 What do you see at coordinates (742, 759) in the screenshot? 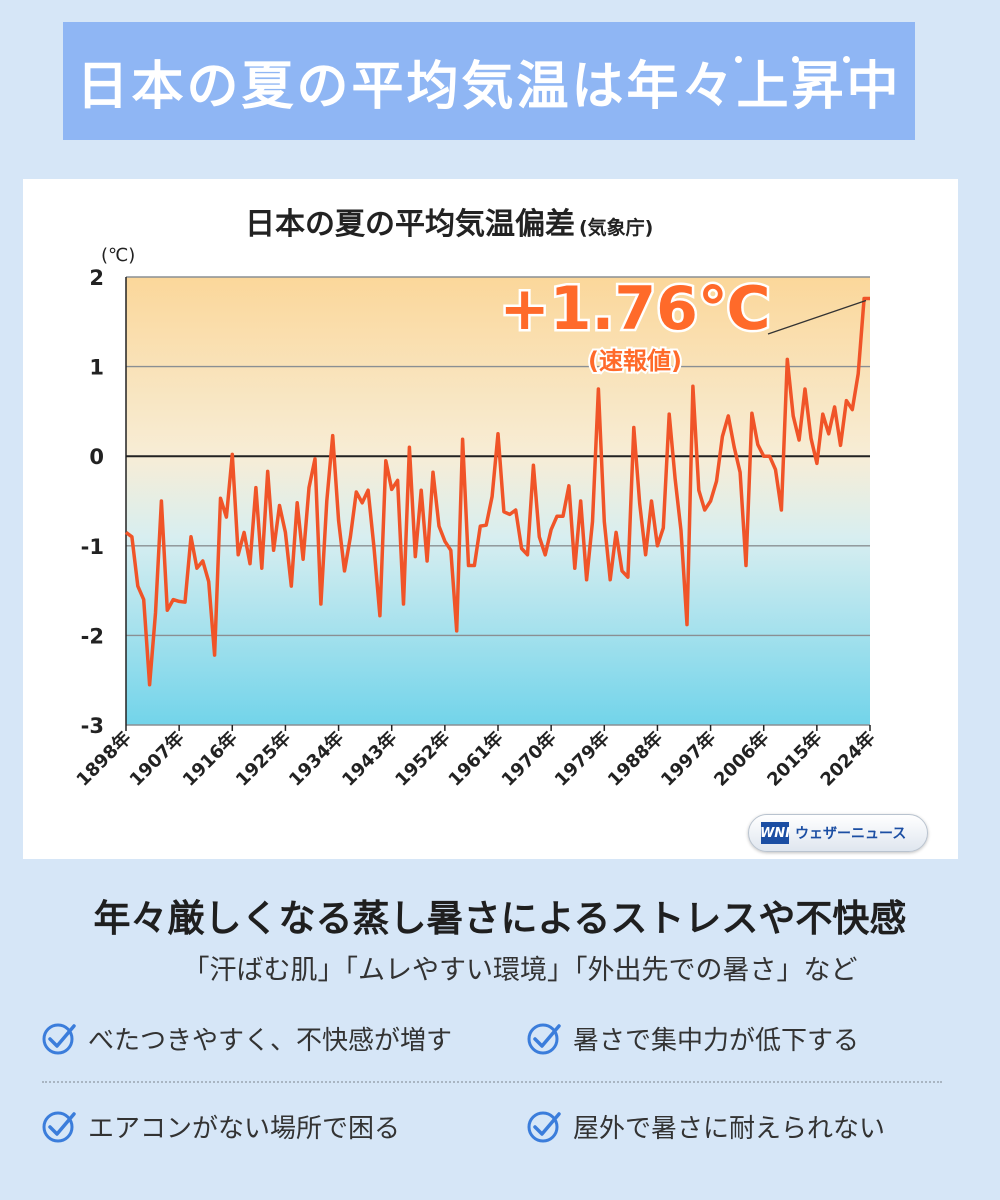
I see `x-tick-label: 2006年` at bounding box center [742, 759].